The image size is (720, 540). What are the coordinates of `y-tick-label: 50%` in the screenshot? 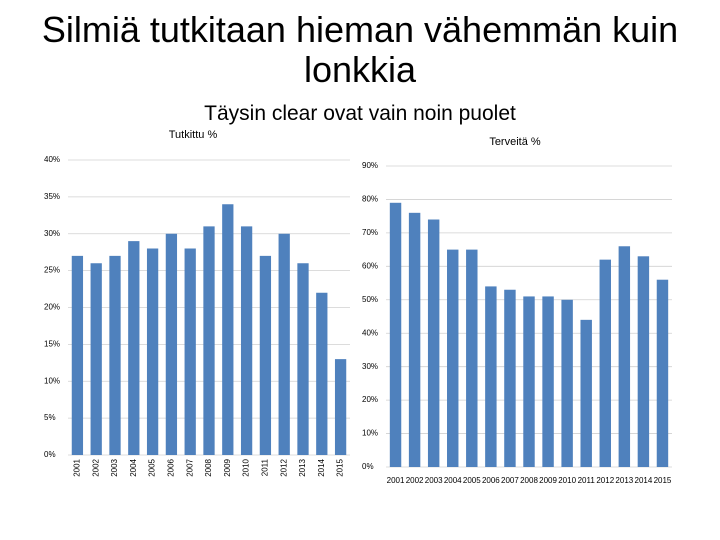 It's located at (370, 299).